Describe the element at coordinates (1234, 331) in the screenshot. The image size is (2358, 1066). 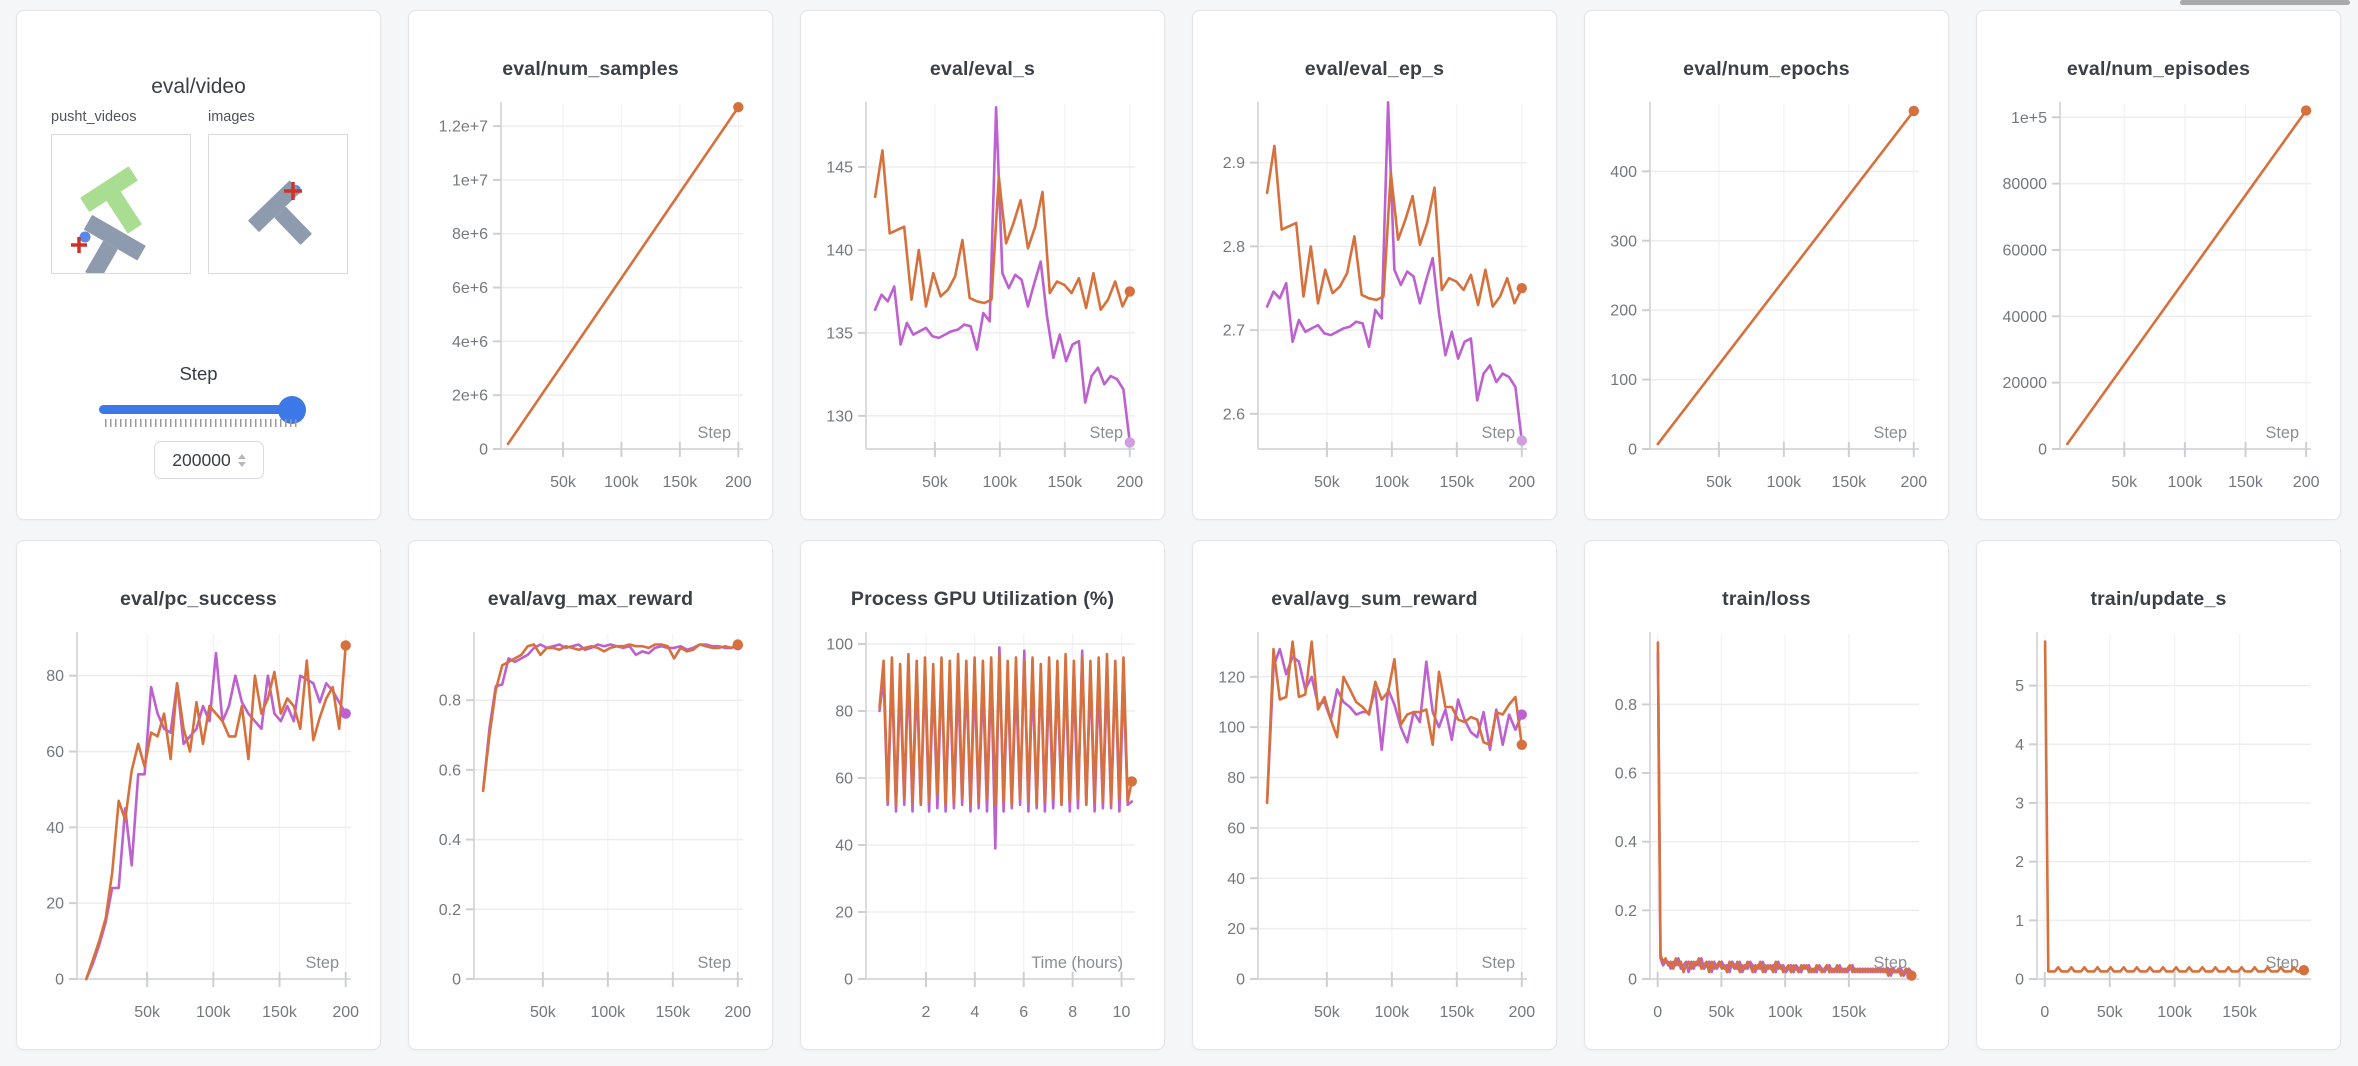
I see `svg-text: 2.7` at that location.